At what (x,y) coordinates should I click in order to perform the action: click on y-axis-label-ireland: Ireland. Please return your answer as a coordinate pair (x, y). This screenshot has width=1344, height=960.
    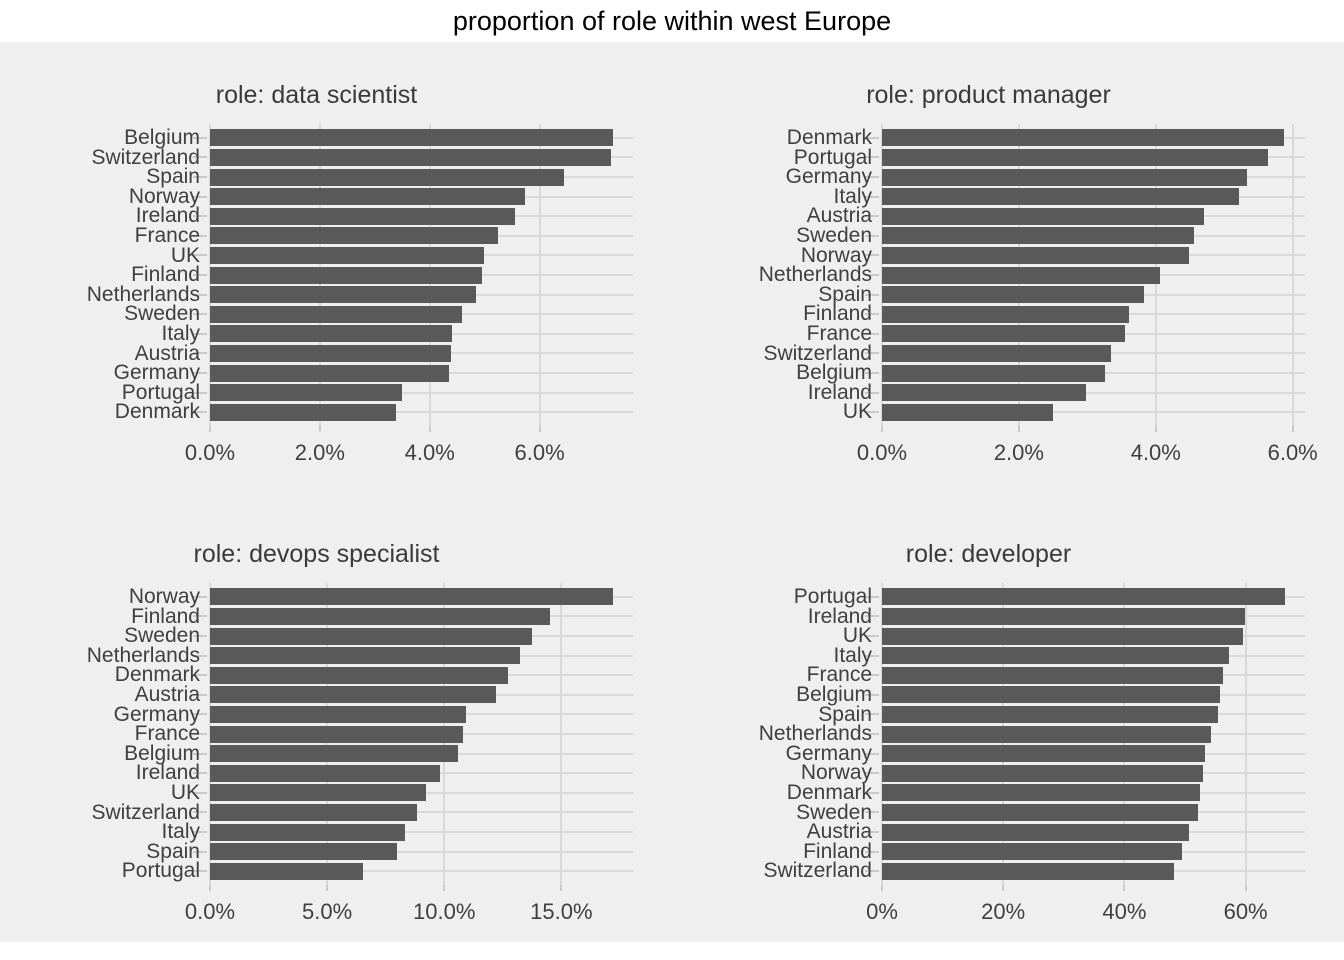
    Looking at the image, I should click on (167, 216).